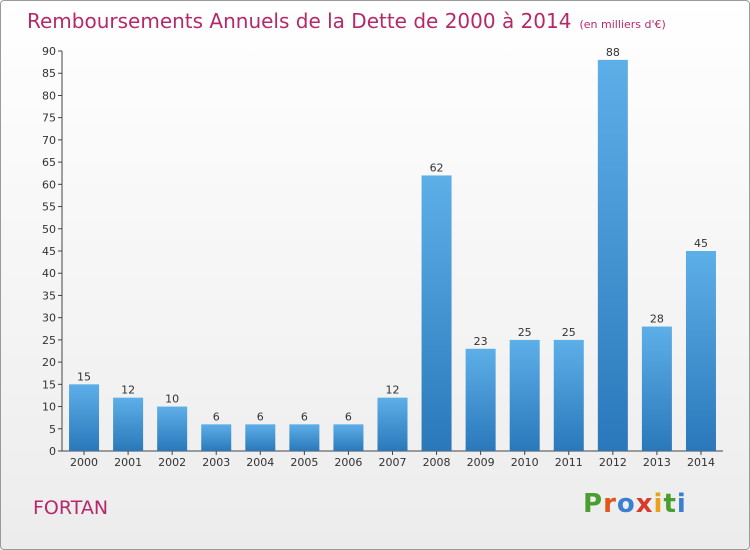  What do you see at coordinates (84, 376) in the screenshot?
I see `data-label: 15` at bounding box center [84, 376].